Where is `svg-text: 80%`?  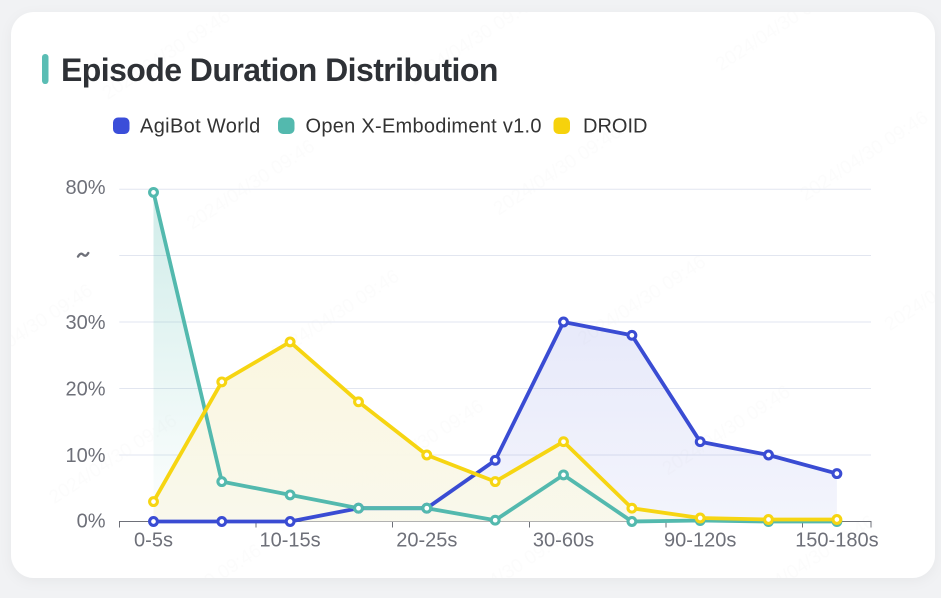 svg-text: 80% is located at coordinates (85, 188).